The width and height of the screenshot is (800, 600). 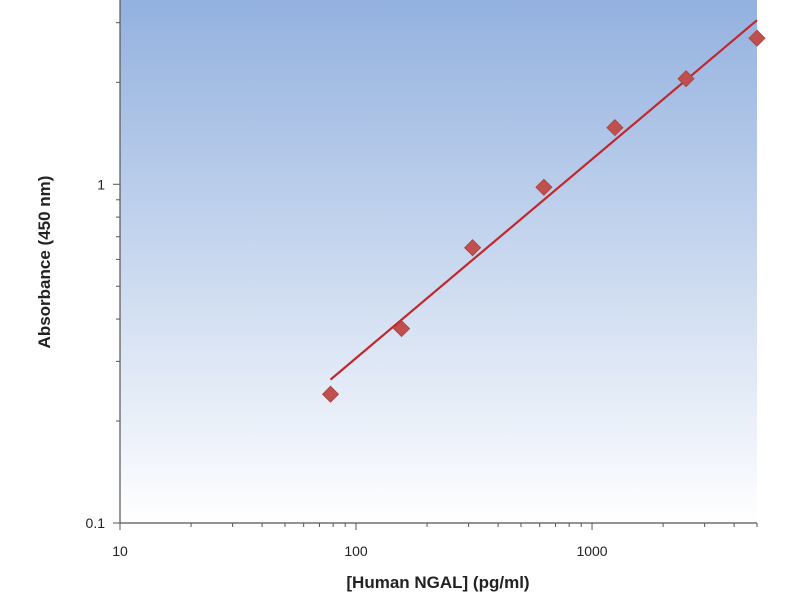 What do you see at coordinates (101, 184) in the screenshot?
I see `y-tick-label: 1` at bounding box center [101, 184].